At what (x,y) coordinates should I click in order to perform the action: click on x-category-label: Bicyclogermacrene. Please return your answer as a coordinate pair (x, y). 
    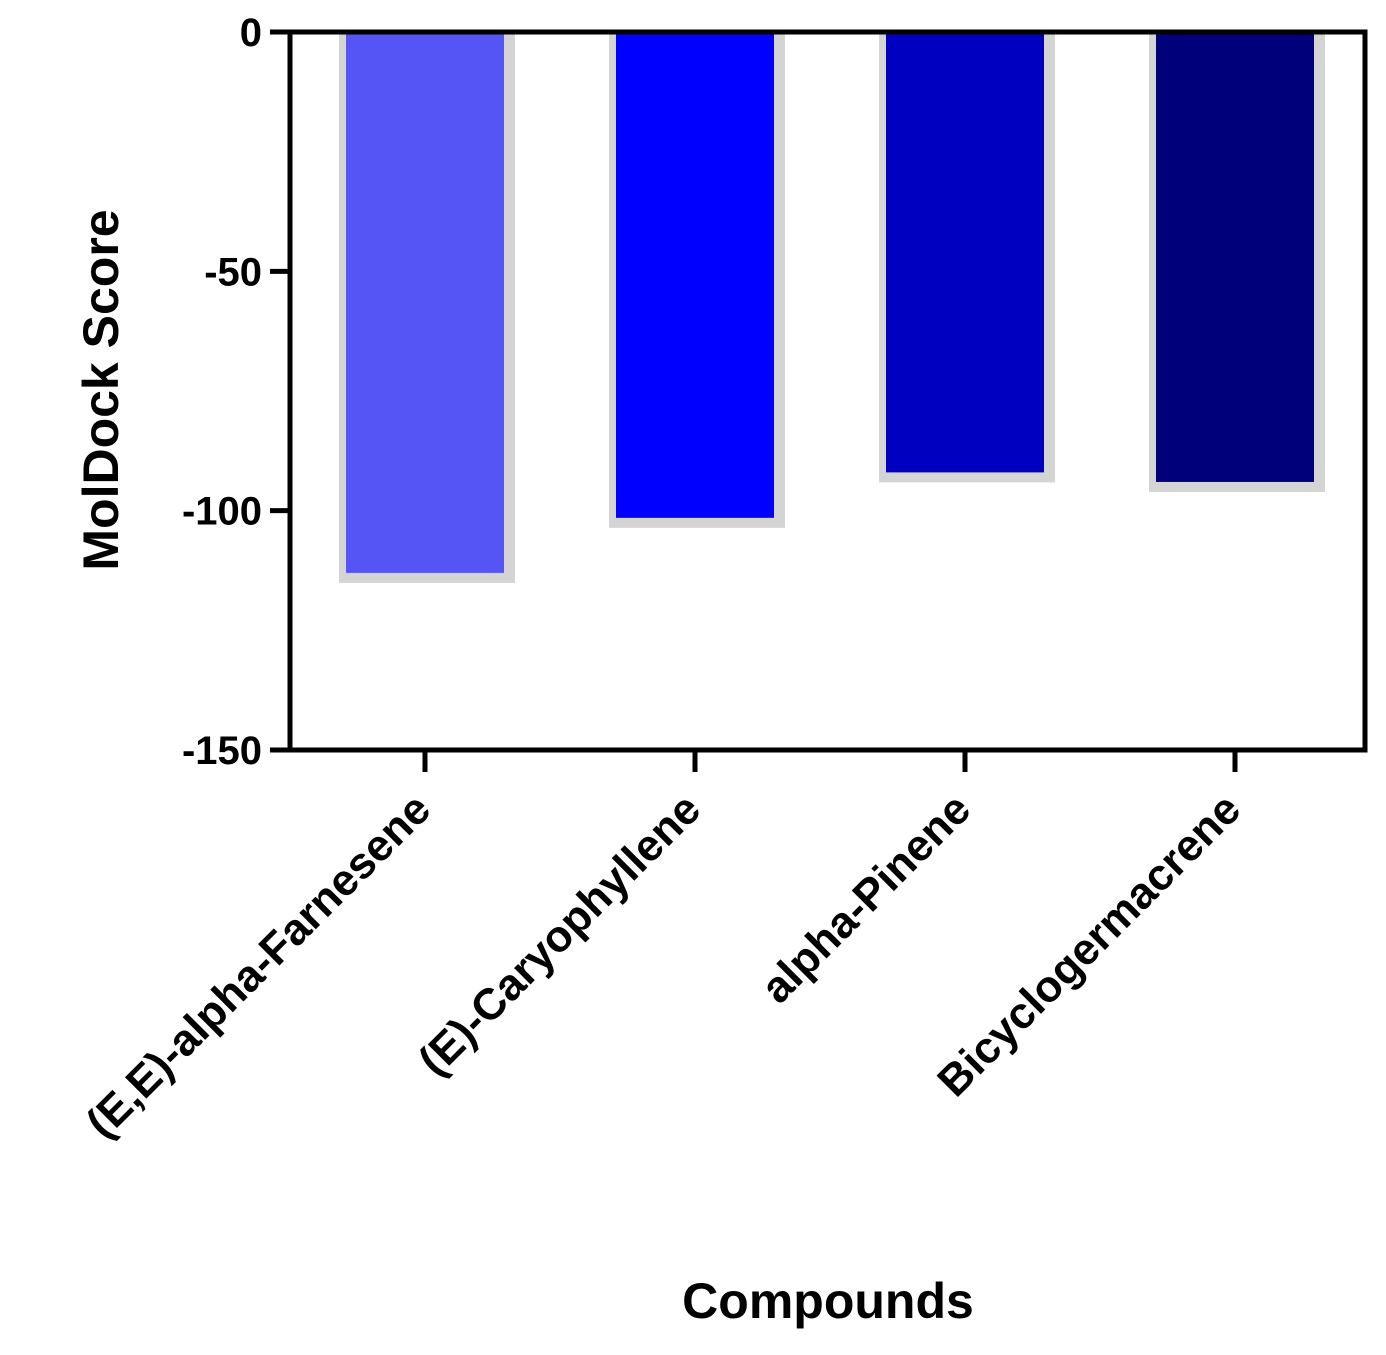
    Looking at the image, I should click on (1089, 945).